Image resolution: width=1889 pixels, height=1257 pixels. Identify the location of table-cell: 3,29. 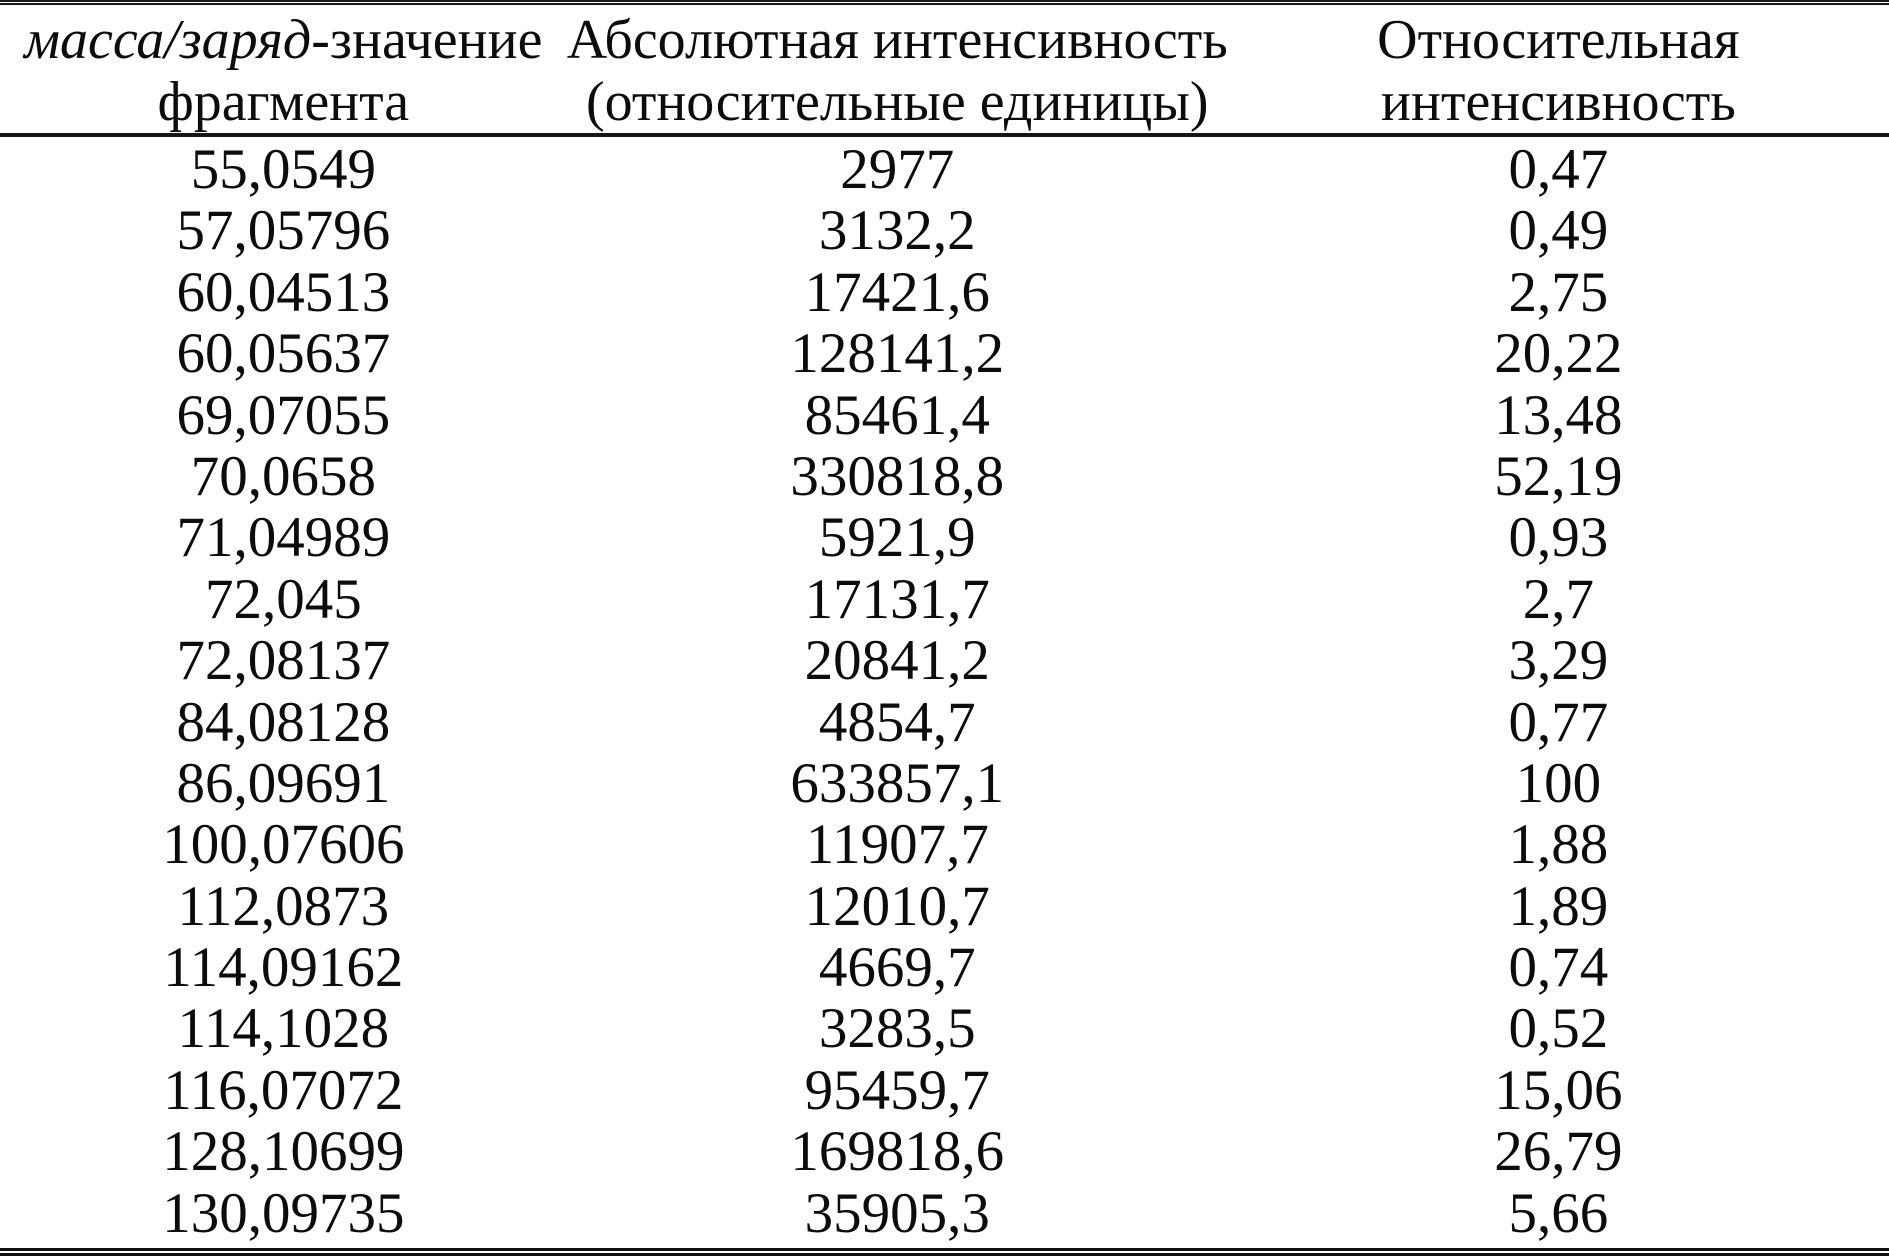
(1558, 661).